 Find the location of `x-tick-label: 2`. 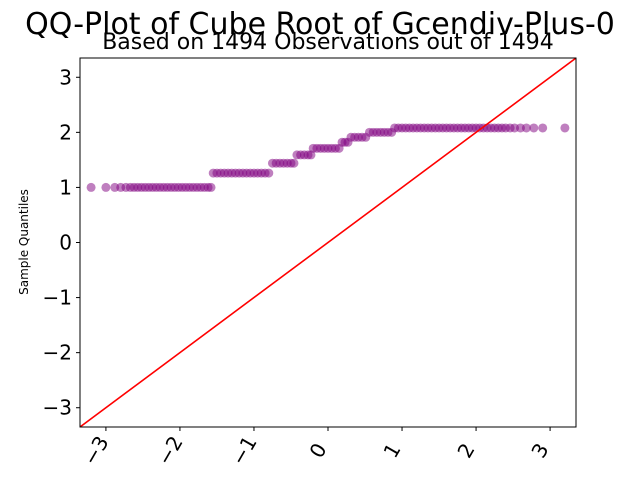

x-tick-label: 2 is located at coordinates (465, 450).